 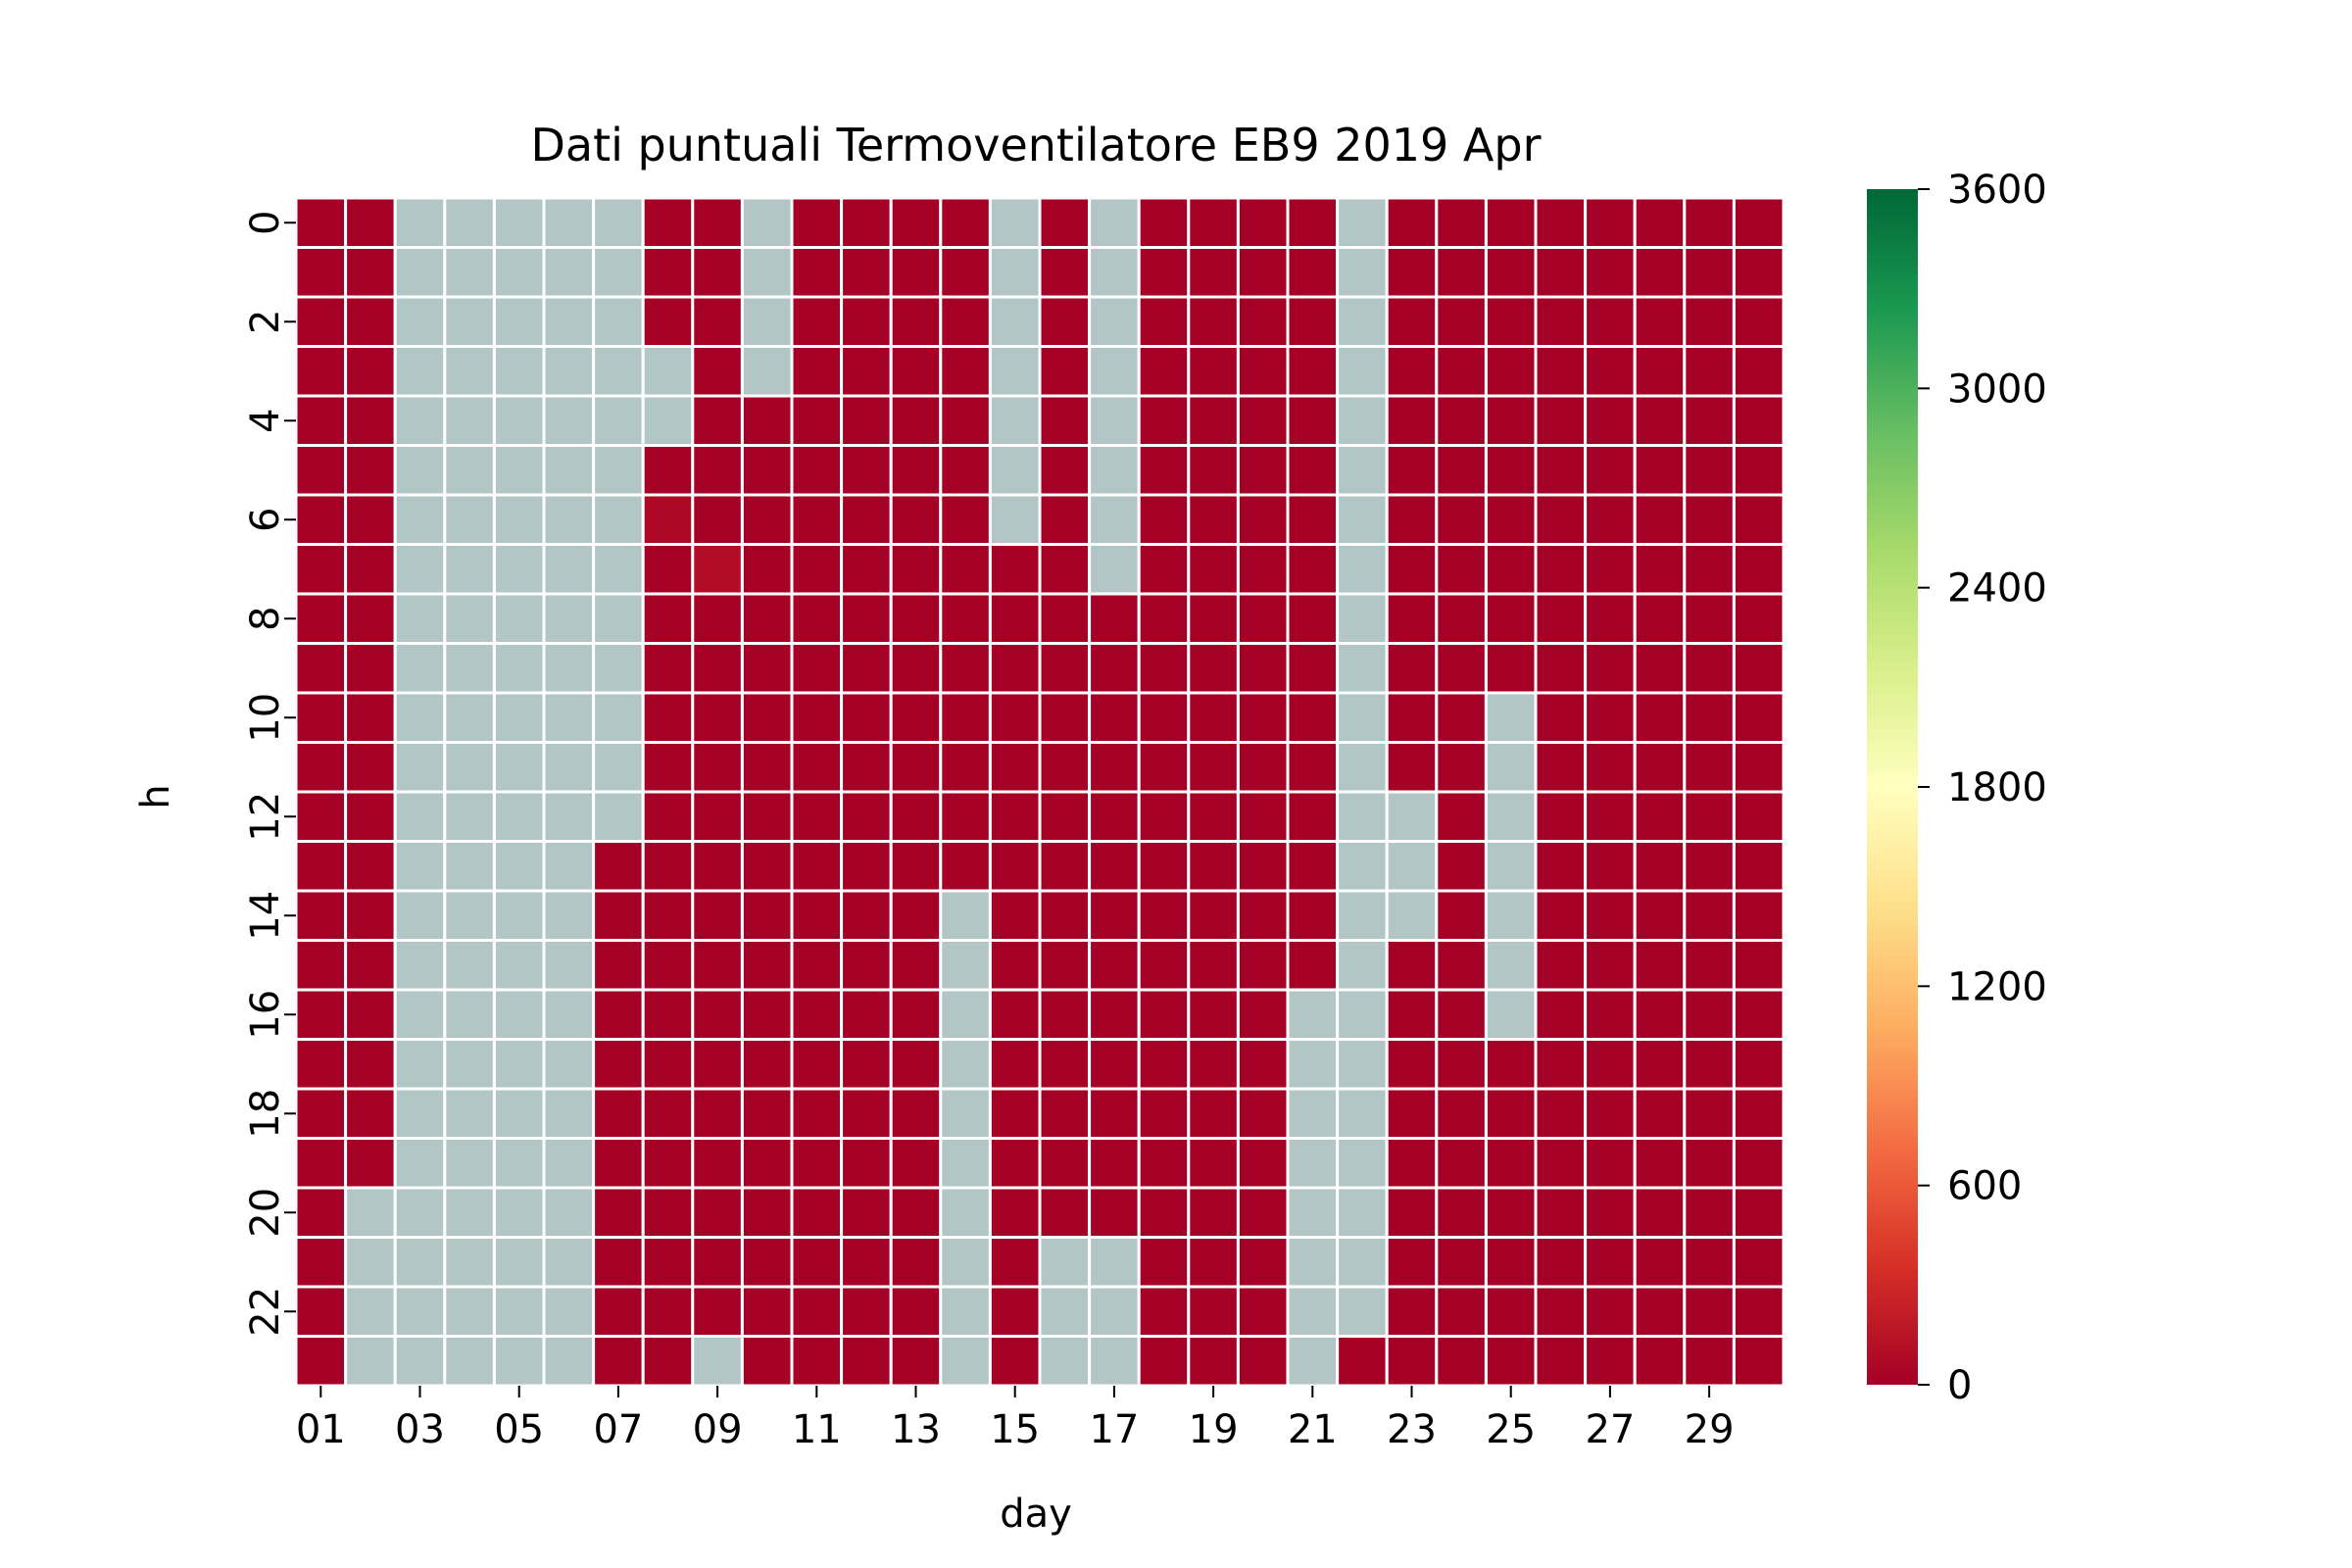 I want to click on colorbar-ticks: 0 600 1200 1800 2400 3000 3600, so click(x=1982, y=788).